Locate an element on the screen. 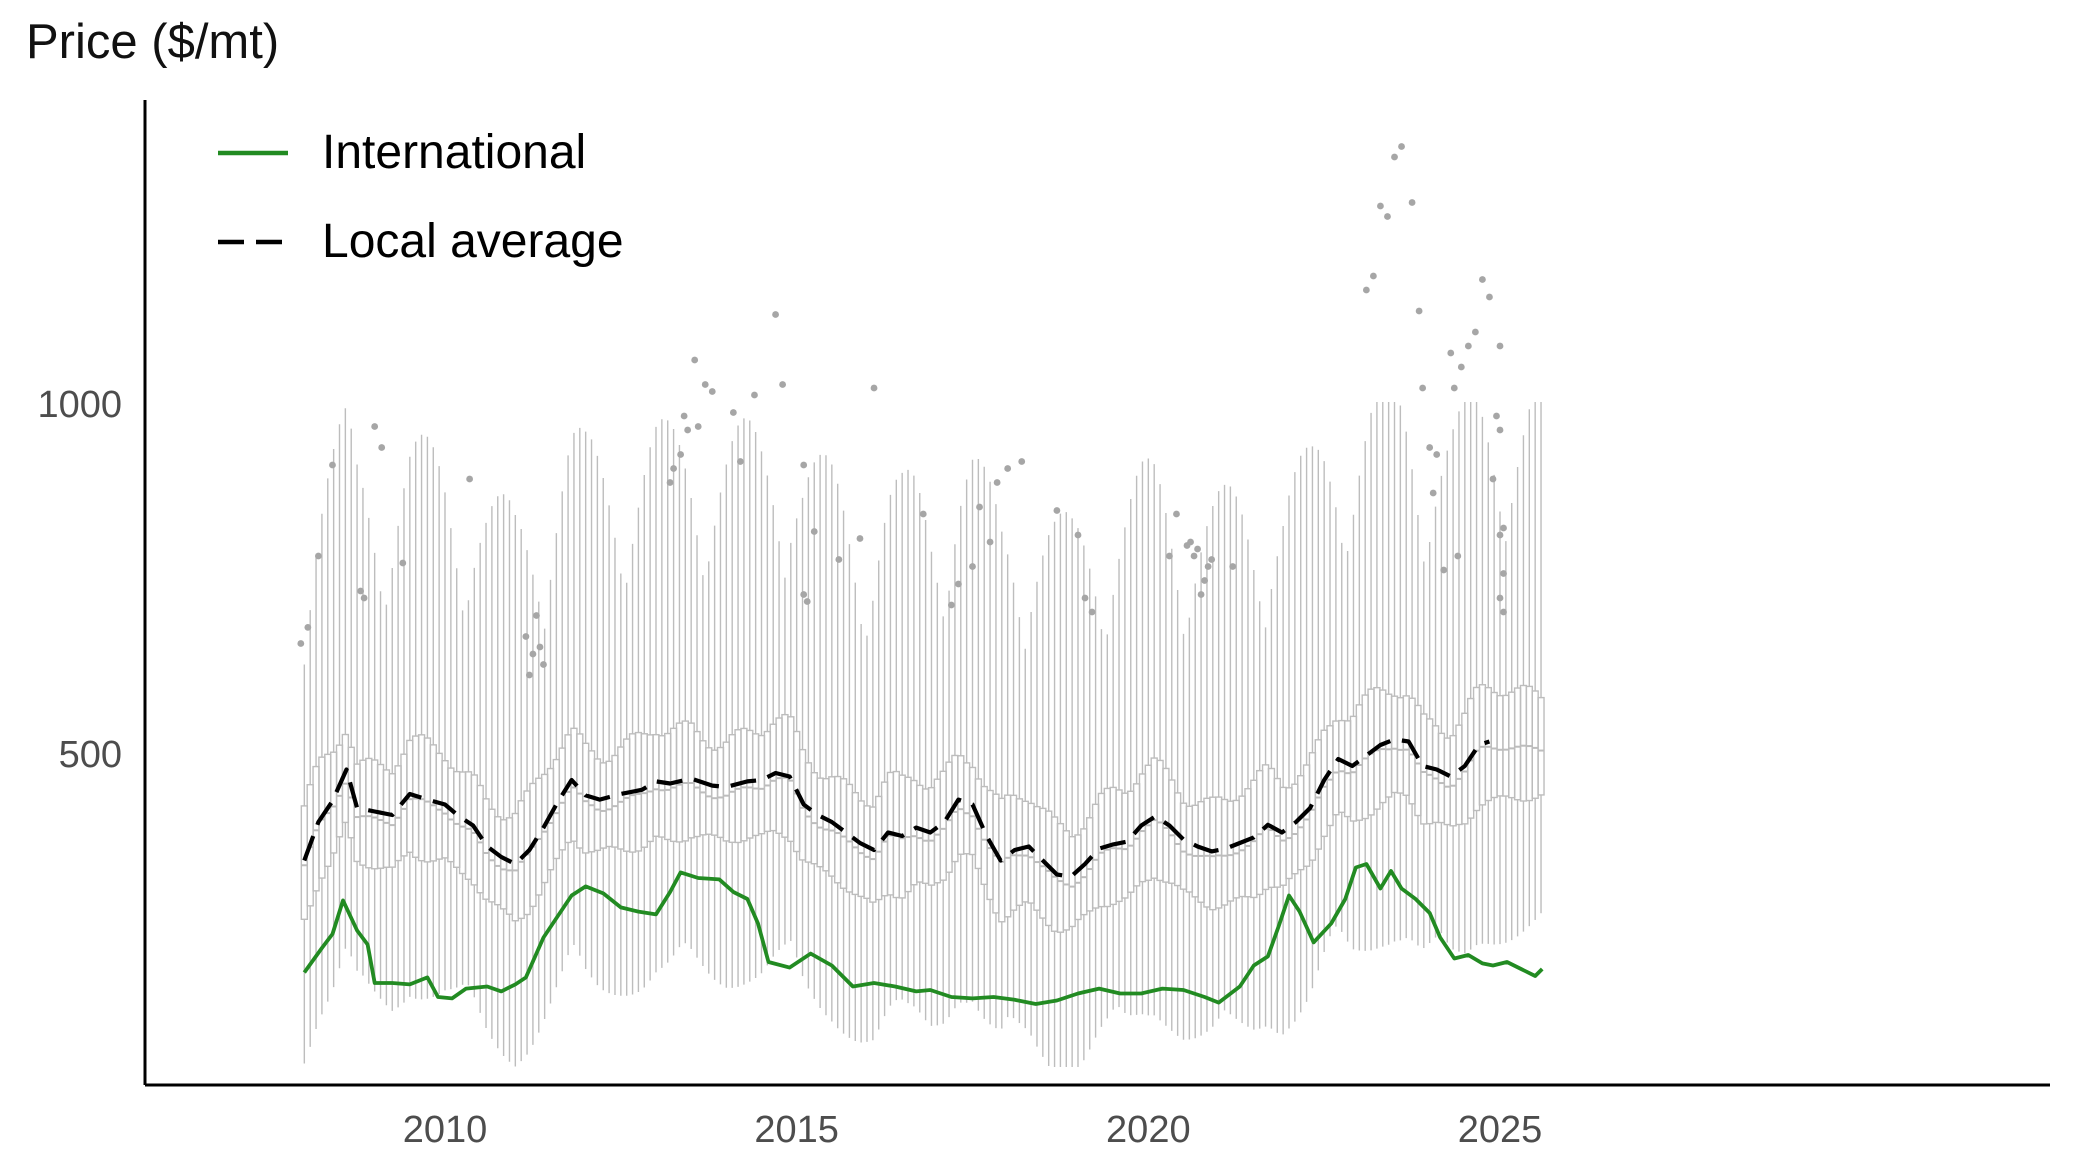 The width and height of the screenshot is (2080, 1175). y-tick-label: 1000 is located at coordinates (79, 405).